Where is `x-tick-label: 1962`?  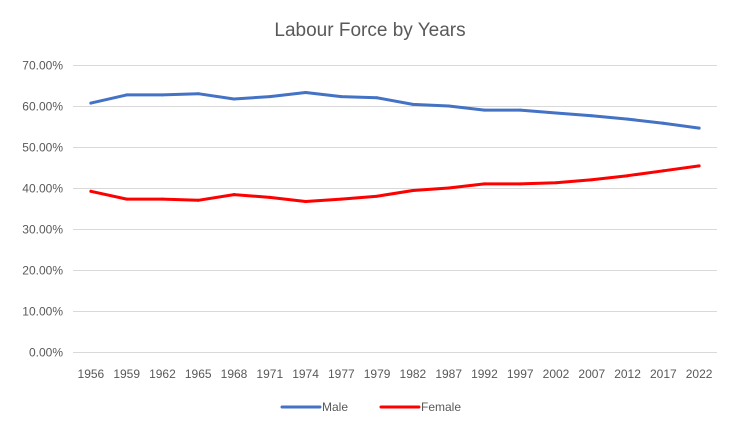
x-tick-label: 1962 is located at coordinates (162, 374).